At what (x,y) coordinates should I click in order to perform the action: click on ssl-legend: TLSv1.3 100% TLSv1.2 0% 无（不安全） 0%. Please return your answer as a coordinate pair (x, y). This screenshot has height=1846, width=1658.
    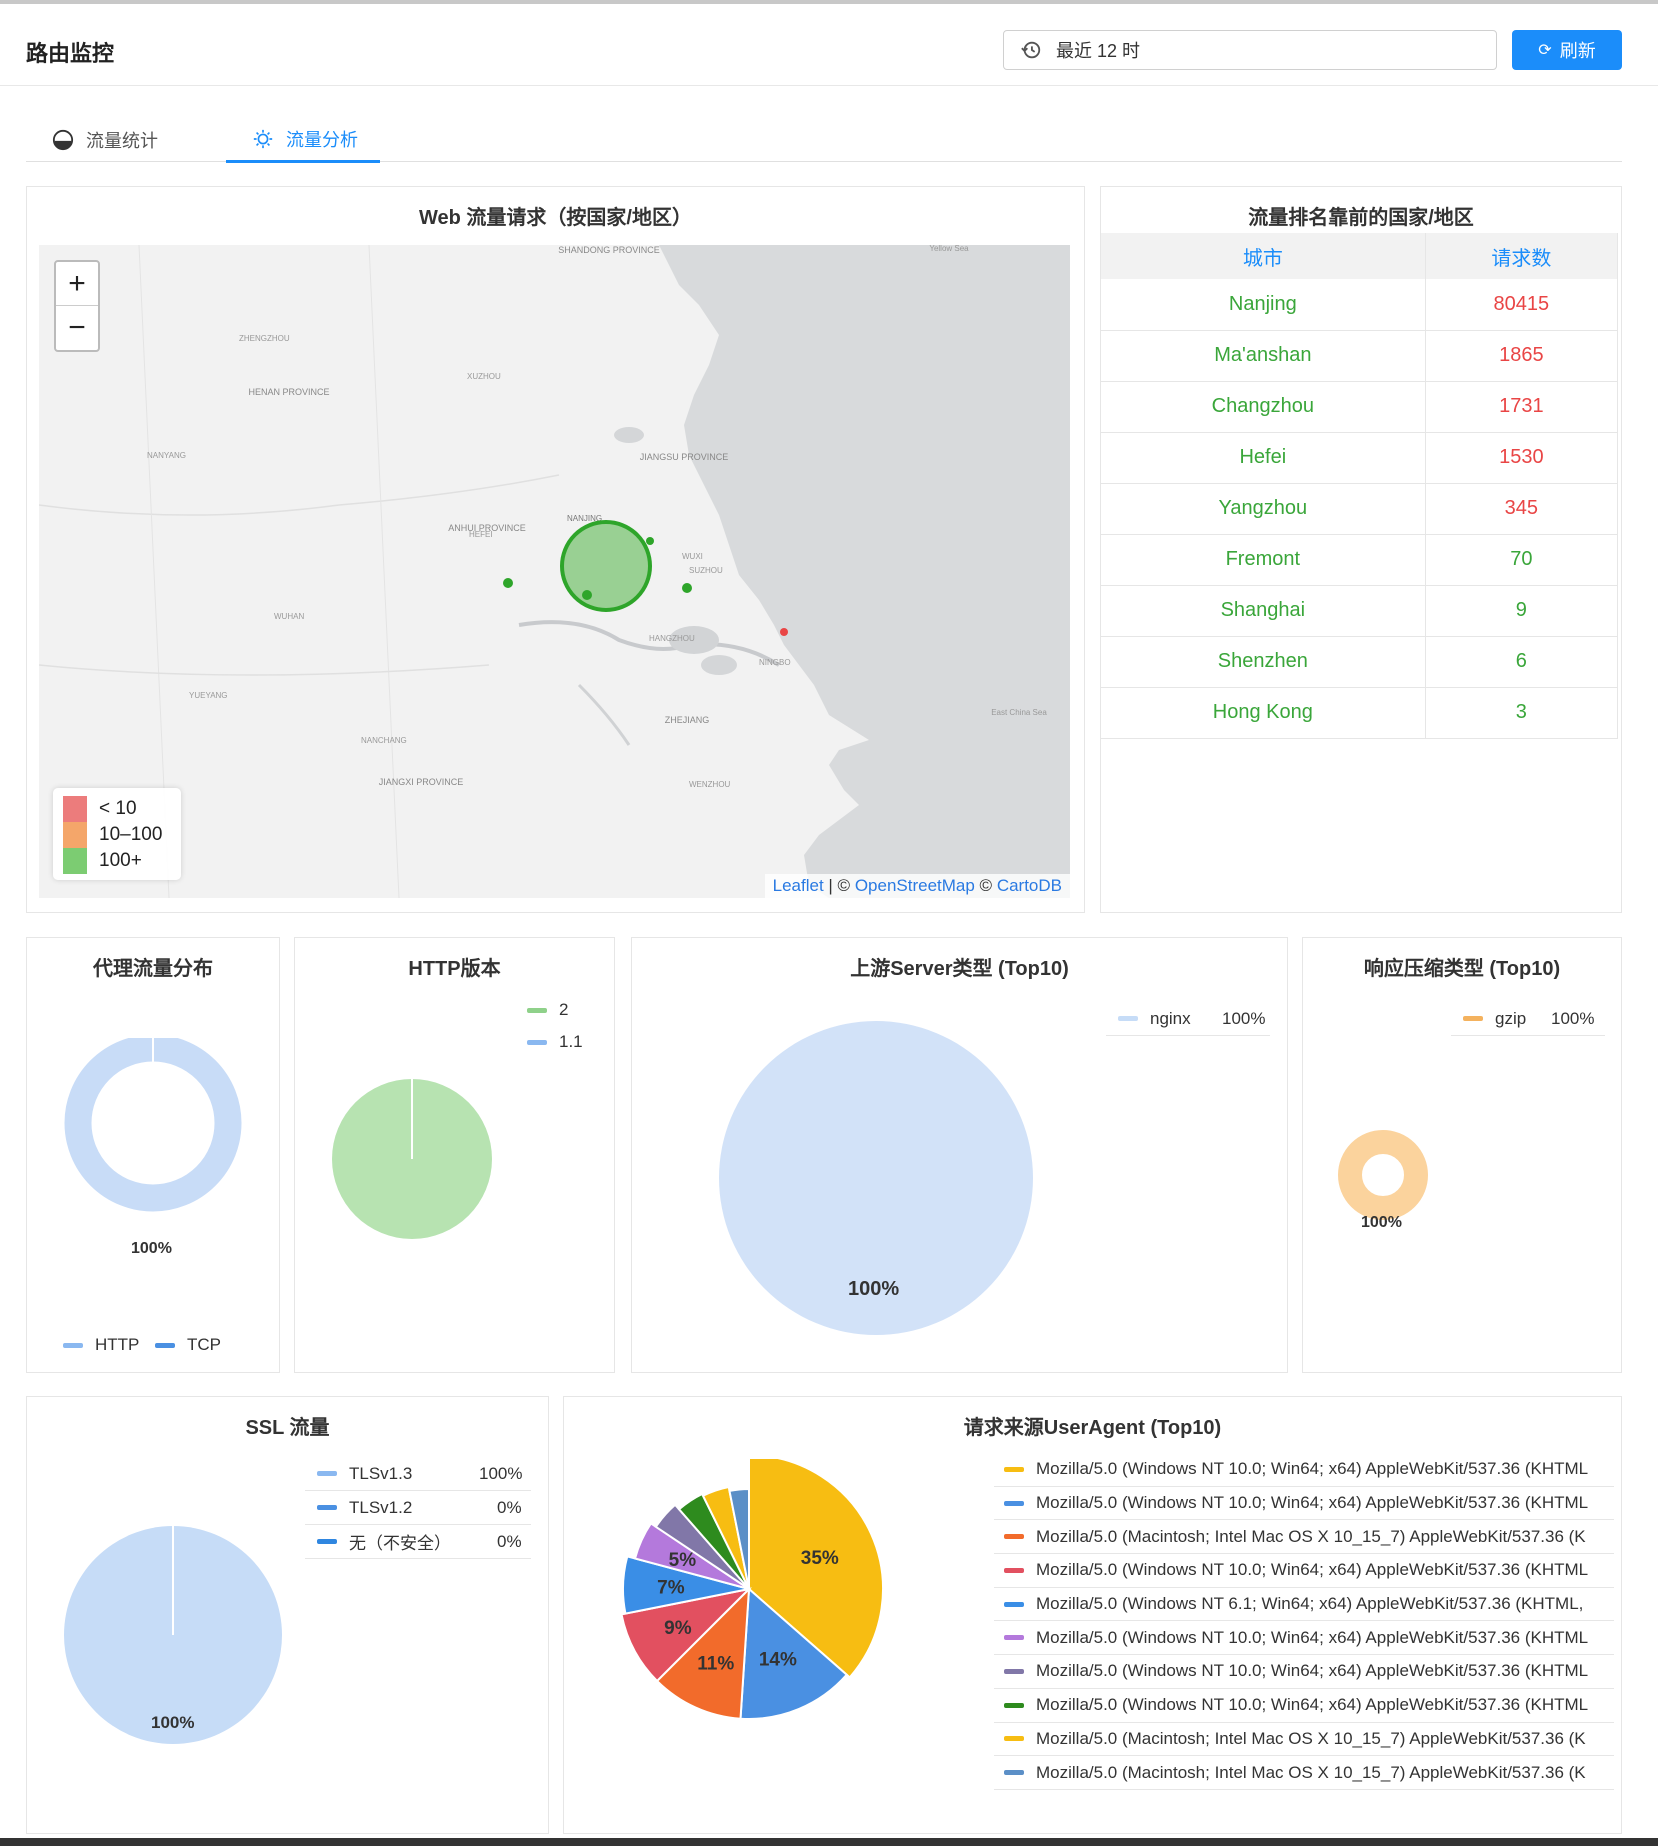
    Looking at the image, I should click on (418, 1508).